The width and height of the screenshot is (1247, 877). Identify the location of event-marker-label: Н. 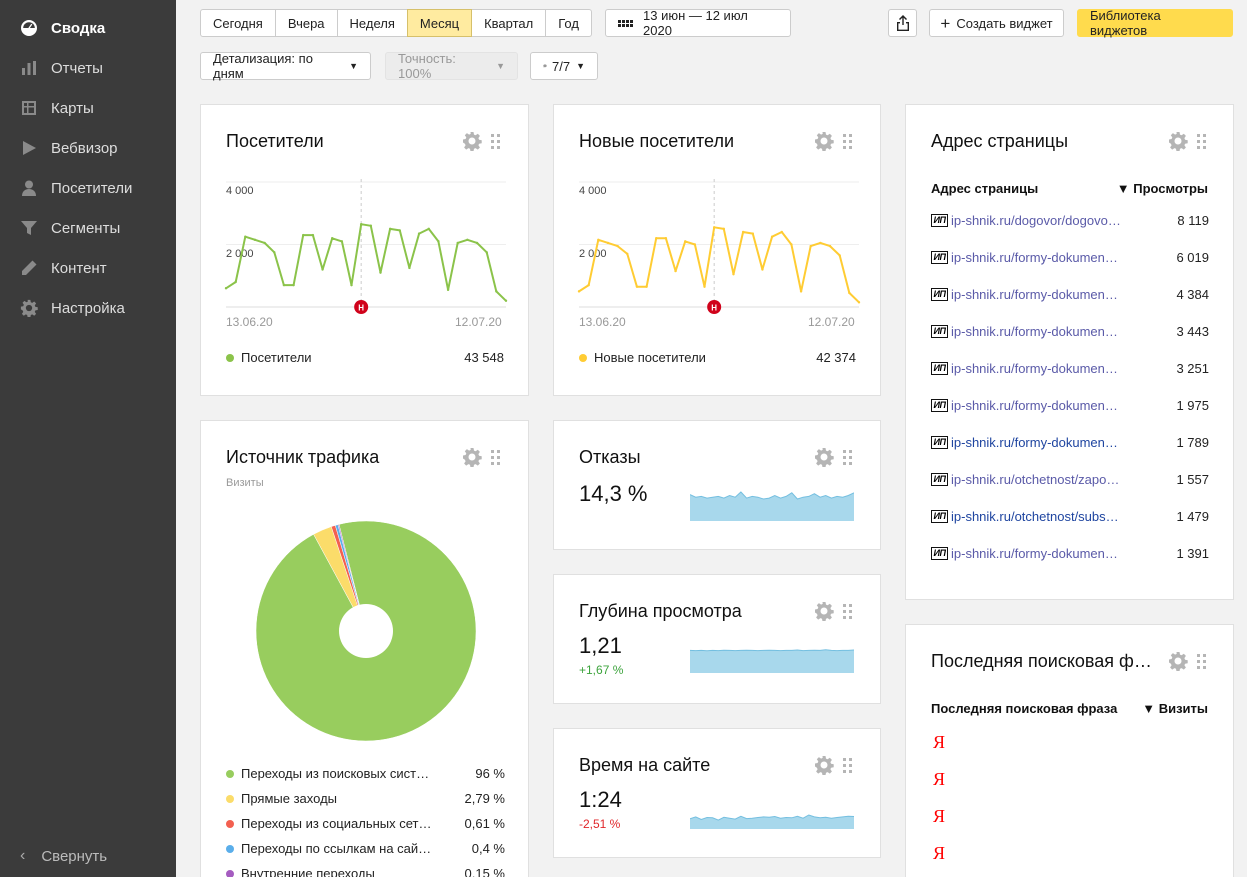
(714, 308).